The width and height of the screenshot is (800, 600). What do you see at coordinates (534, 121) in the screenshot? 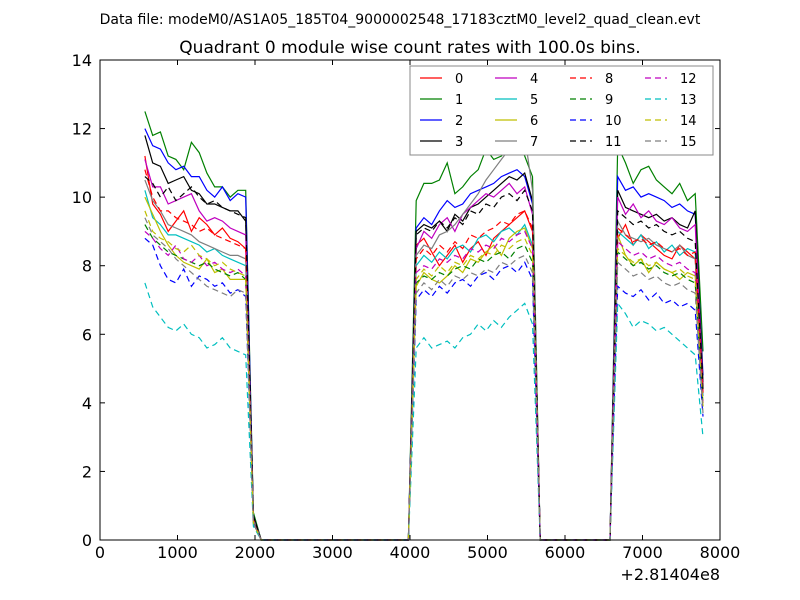
I see `legend-label-6: 6` at bounding box center [534, 121].